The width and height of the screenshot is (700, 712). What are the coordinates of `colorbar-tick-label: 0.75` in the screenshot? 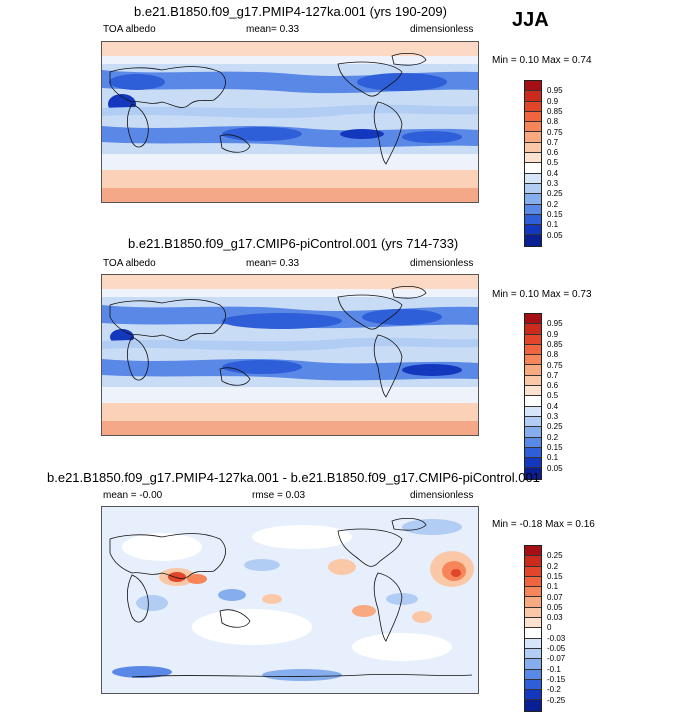 It's located at (555, 132).